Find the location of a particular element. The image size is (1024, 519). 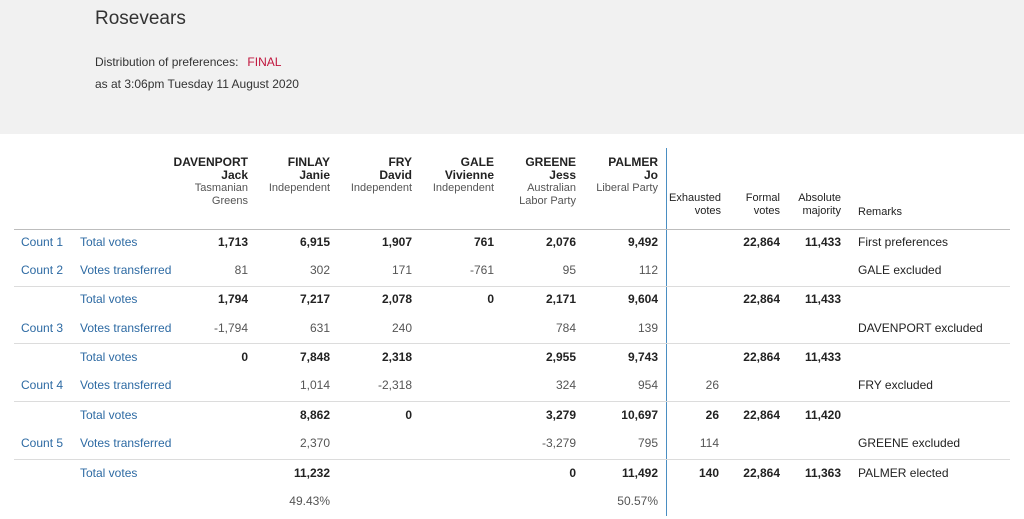

vote-cell: 95 is located at coordinates (569, 270).